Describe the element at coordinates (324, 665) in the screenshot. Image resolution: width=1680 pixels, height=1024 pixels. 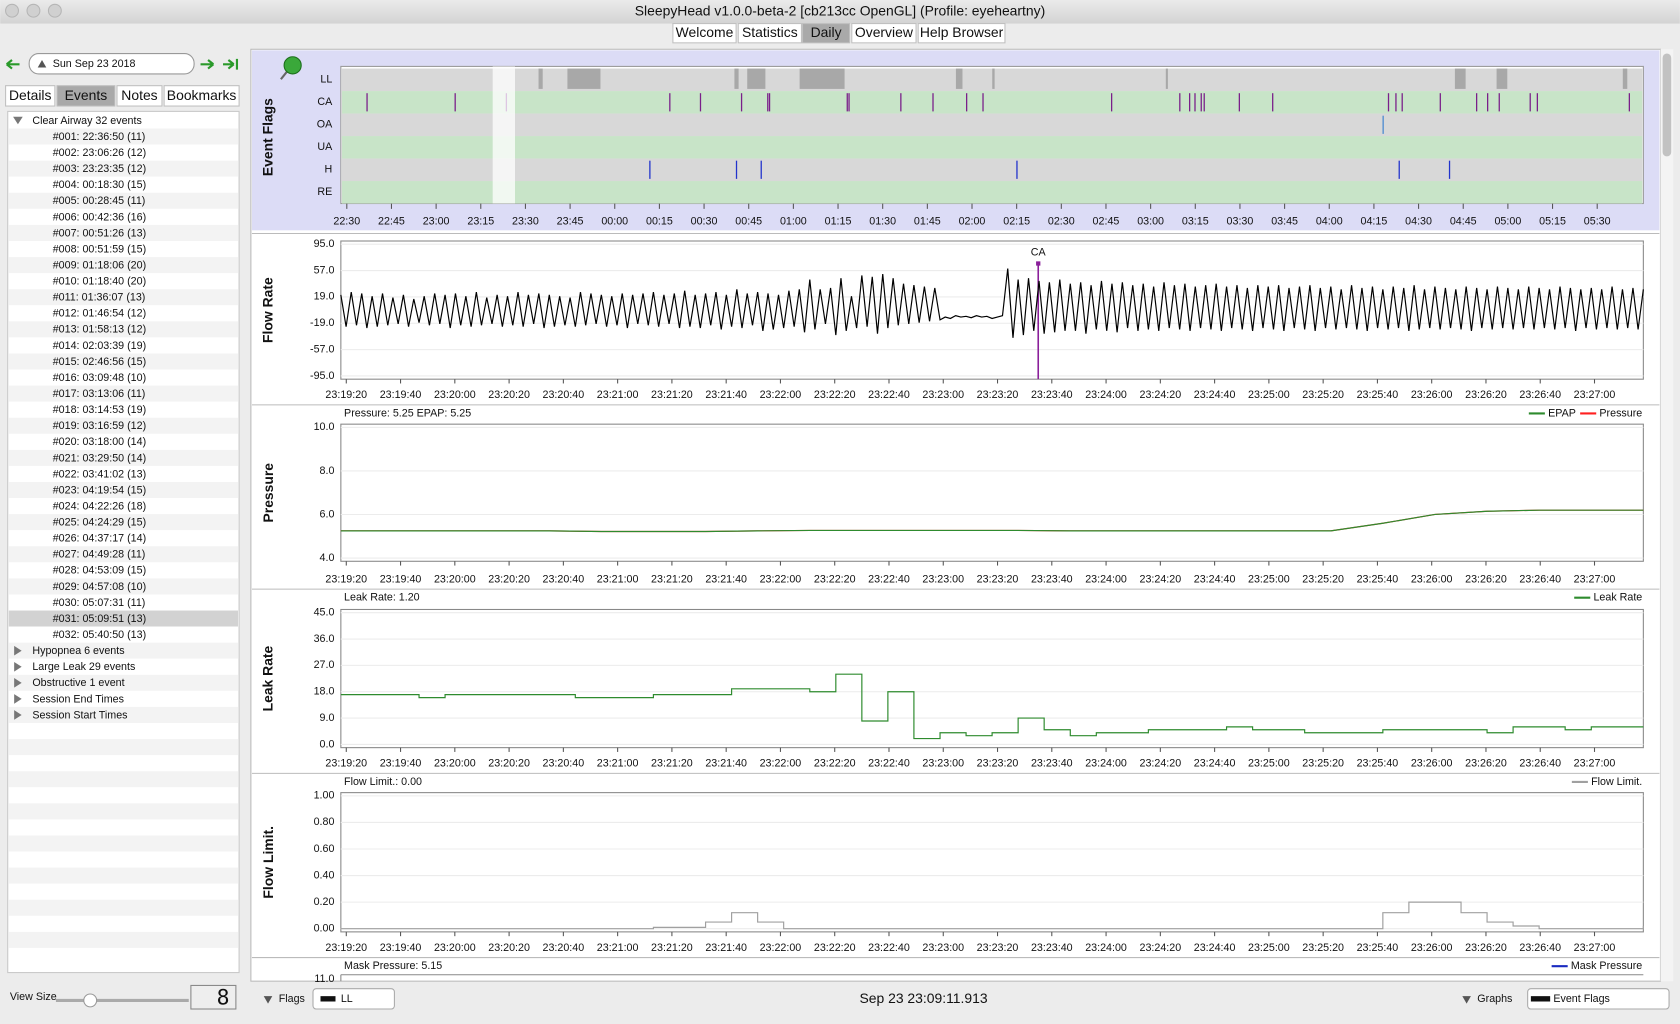
I see `y-tick-label: 27.0` at that location.